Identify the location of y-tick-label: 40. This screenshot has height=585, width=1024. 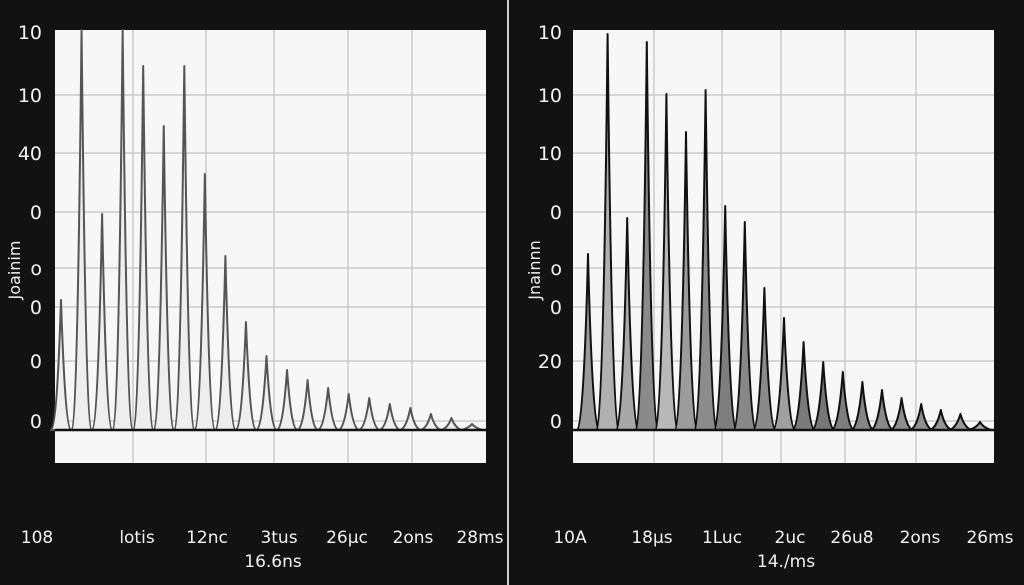
(30, 154).